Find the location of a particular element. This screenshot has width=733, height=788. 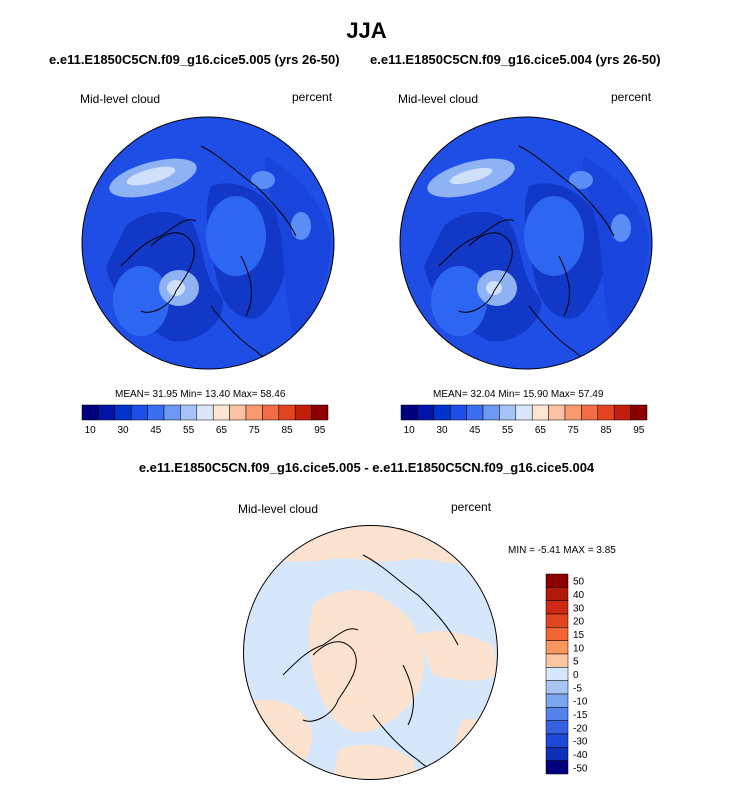

panel3-right-label: percent is located at coordinates (471, 507).